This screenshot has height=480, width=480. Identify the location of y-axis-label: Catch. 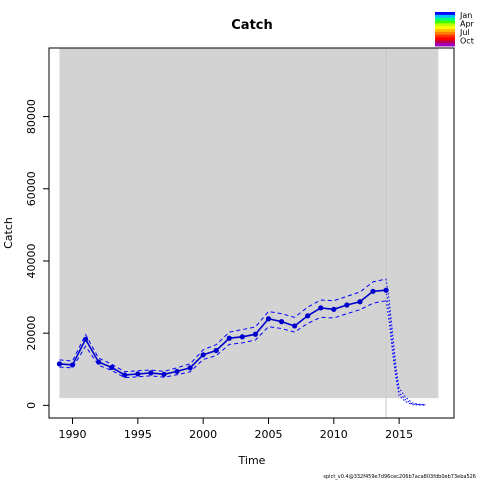
(8, 233).